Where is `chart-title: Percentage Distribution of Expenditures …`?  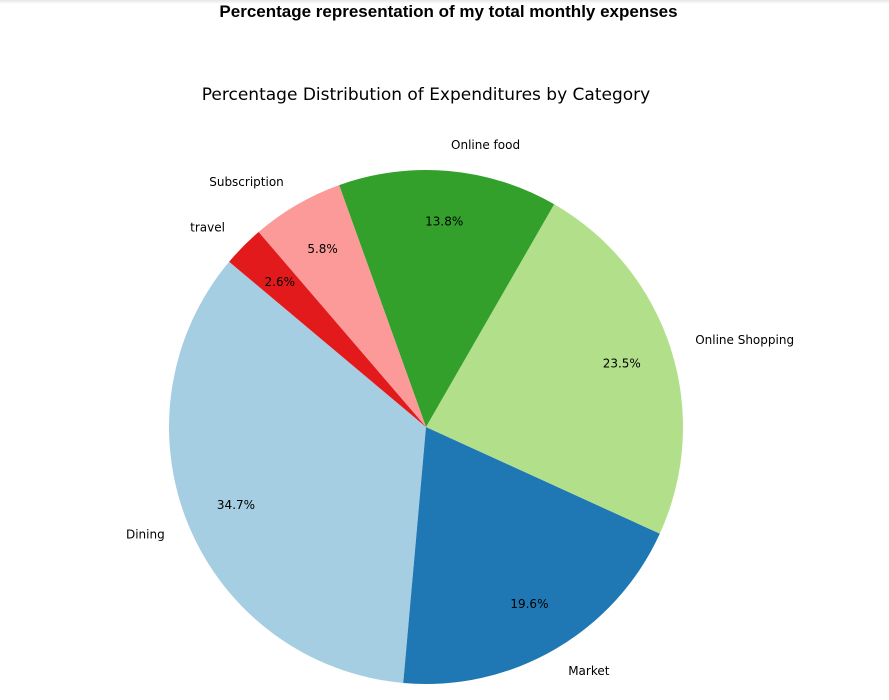 chart-title: Percentage Distribution of Expenditures … is located at coordinates (426, 95).